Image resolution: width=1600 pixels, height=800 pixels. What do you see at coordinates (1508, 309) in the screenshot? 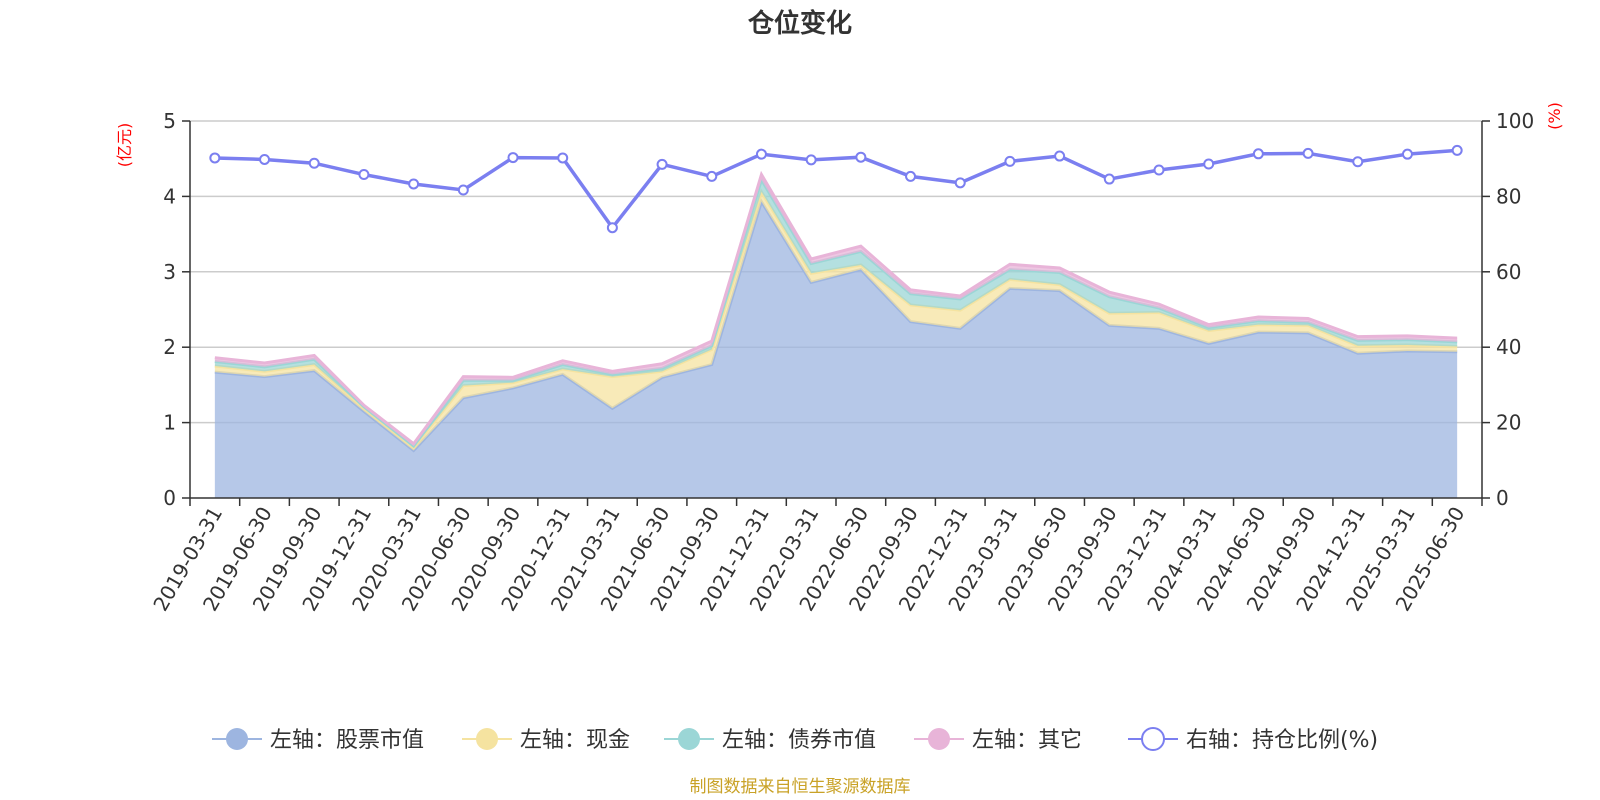
I see `right-axis-ticks: 0 20 40 60 80 100` at bounding box center [1508, 309].